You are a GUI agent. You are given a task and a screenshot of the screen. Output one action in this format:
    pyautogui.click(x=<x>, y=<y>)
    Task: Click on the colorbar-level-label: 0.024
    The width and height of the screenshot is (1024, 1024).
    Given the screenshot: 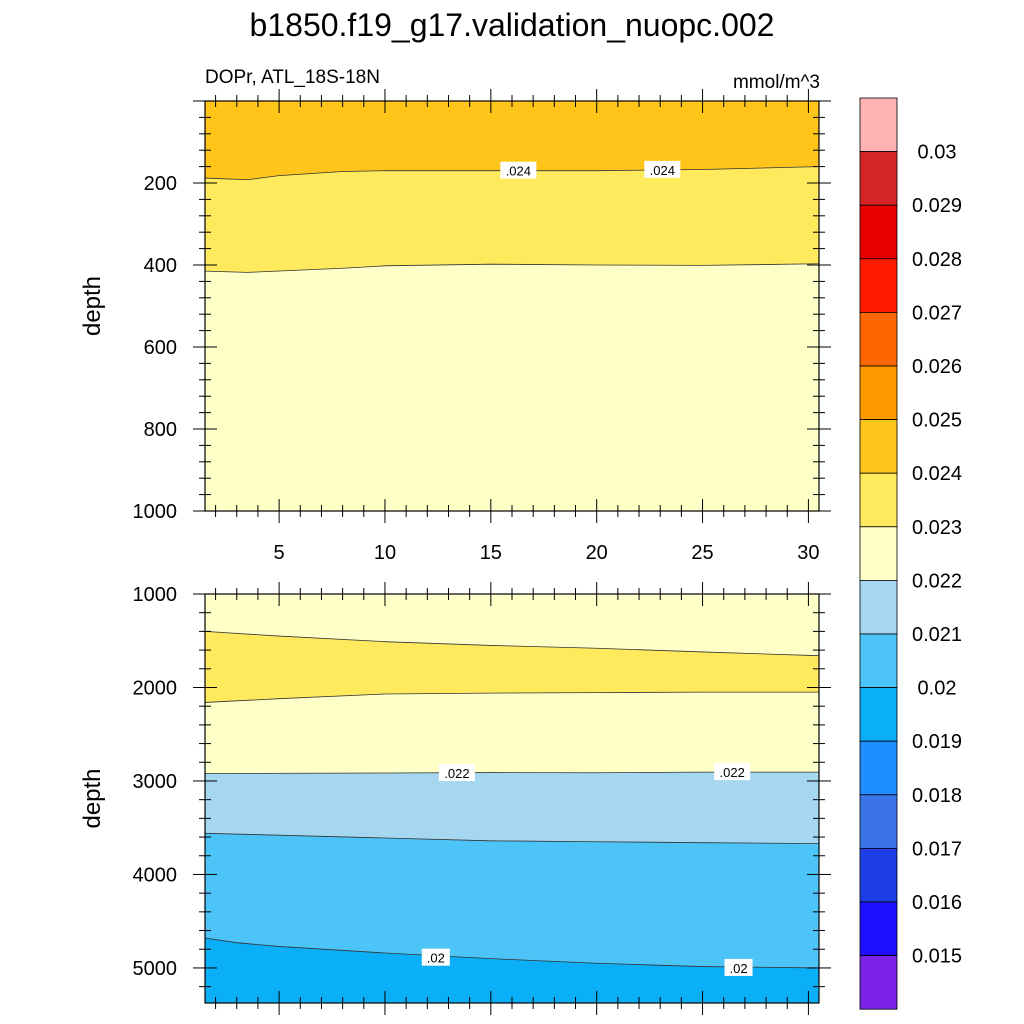 What is the action you would take?
    pyautogui.click(x=937, y=474)
    